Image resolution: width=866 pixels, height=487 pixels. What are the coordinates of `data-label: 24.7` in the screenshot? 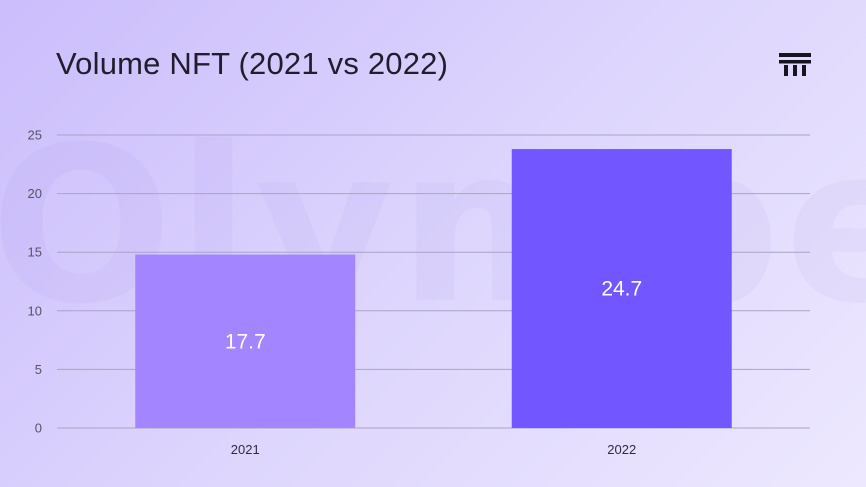 It's located at (621, 289).